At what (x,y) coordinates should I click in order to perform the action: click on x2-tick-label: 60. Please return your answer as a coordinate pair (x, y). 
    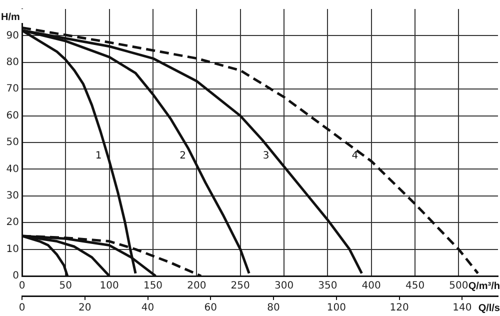
    Looking at the image, I should click on (211, 308).